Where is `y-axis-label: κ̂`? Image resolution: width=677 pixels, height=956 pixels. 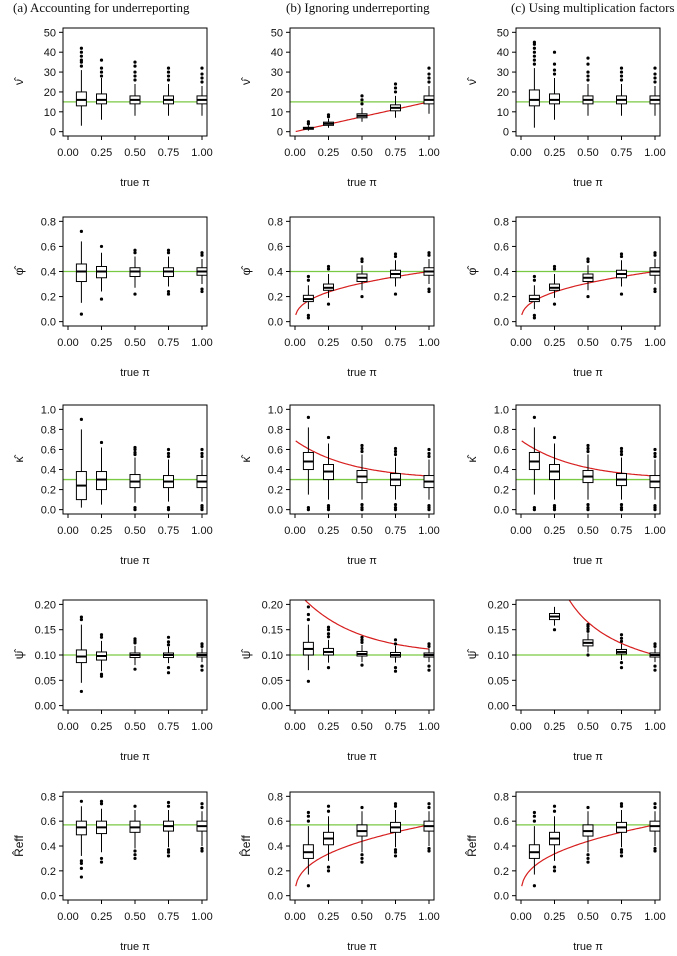 y-axis-label: κ̂ is located at coordinates (246, 459).